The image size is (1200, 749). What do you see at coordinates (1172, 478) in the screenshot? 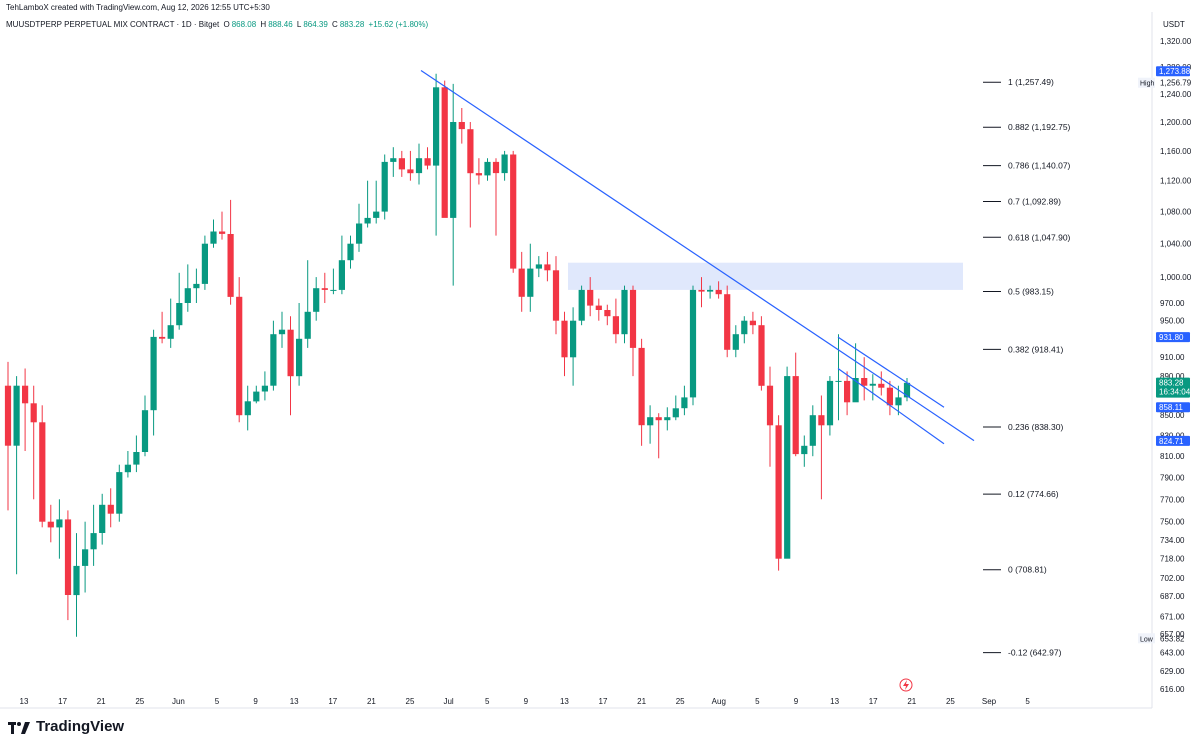
I see `y-tick-label: 790.00` at bounding box center [1172, 478].